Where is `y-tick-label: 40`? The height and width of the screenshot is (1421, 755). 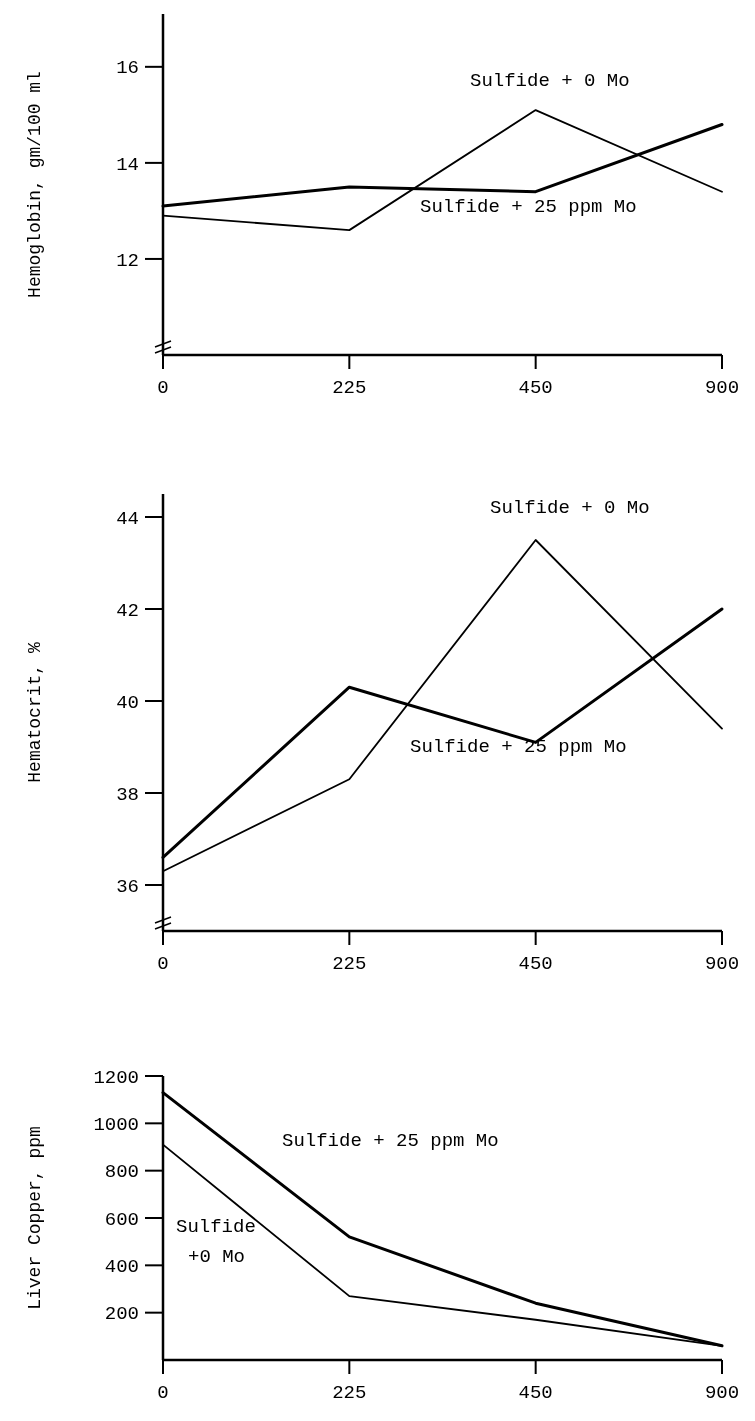 y-tick-label: 40 is located at coordinates (127, 702).